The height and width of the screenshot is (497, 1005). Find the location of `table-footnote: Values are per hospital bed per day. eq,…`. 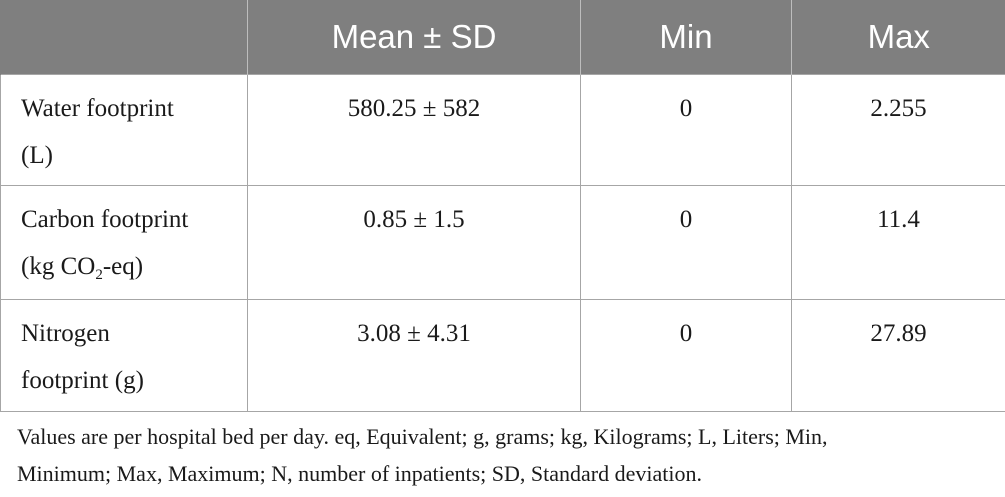

table-footnote: Values are per hospital bed per day. eq,… is located at coordinates (507, 455).